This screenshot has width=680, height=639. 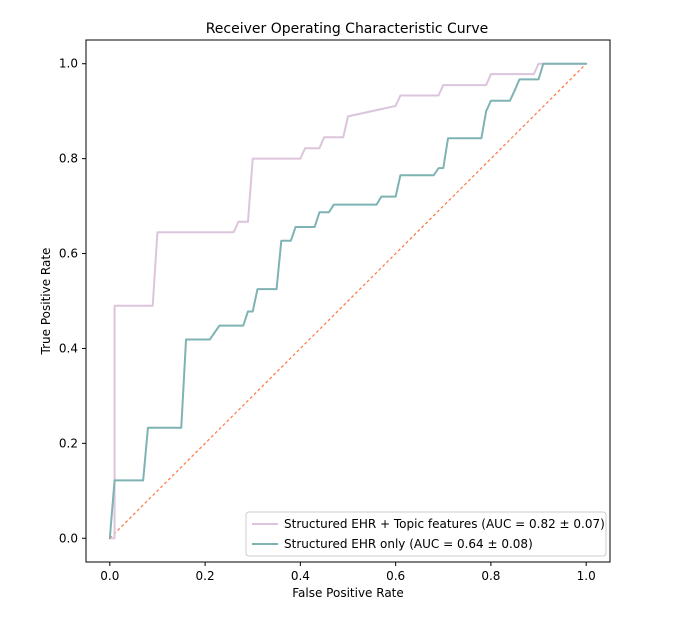 I want to click on x-axis-label: False Positive Rate, so click(x=348, y=593).